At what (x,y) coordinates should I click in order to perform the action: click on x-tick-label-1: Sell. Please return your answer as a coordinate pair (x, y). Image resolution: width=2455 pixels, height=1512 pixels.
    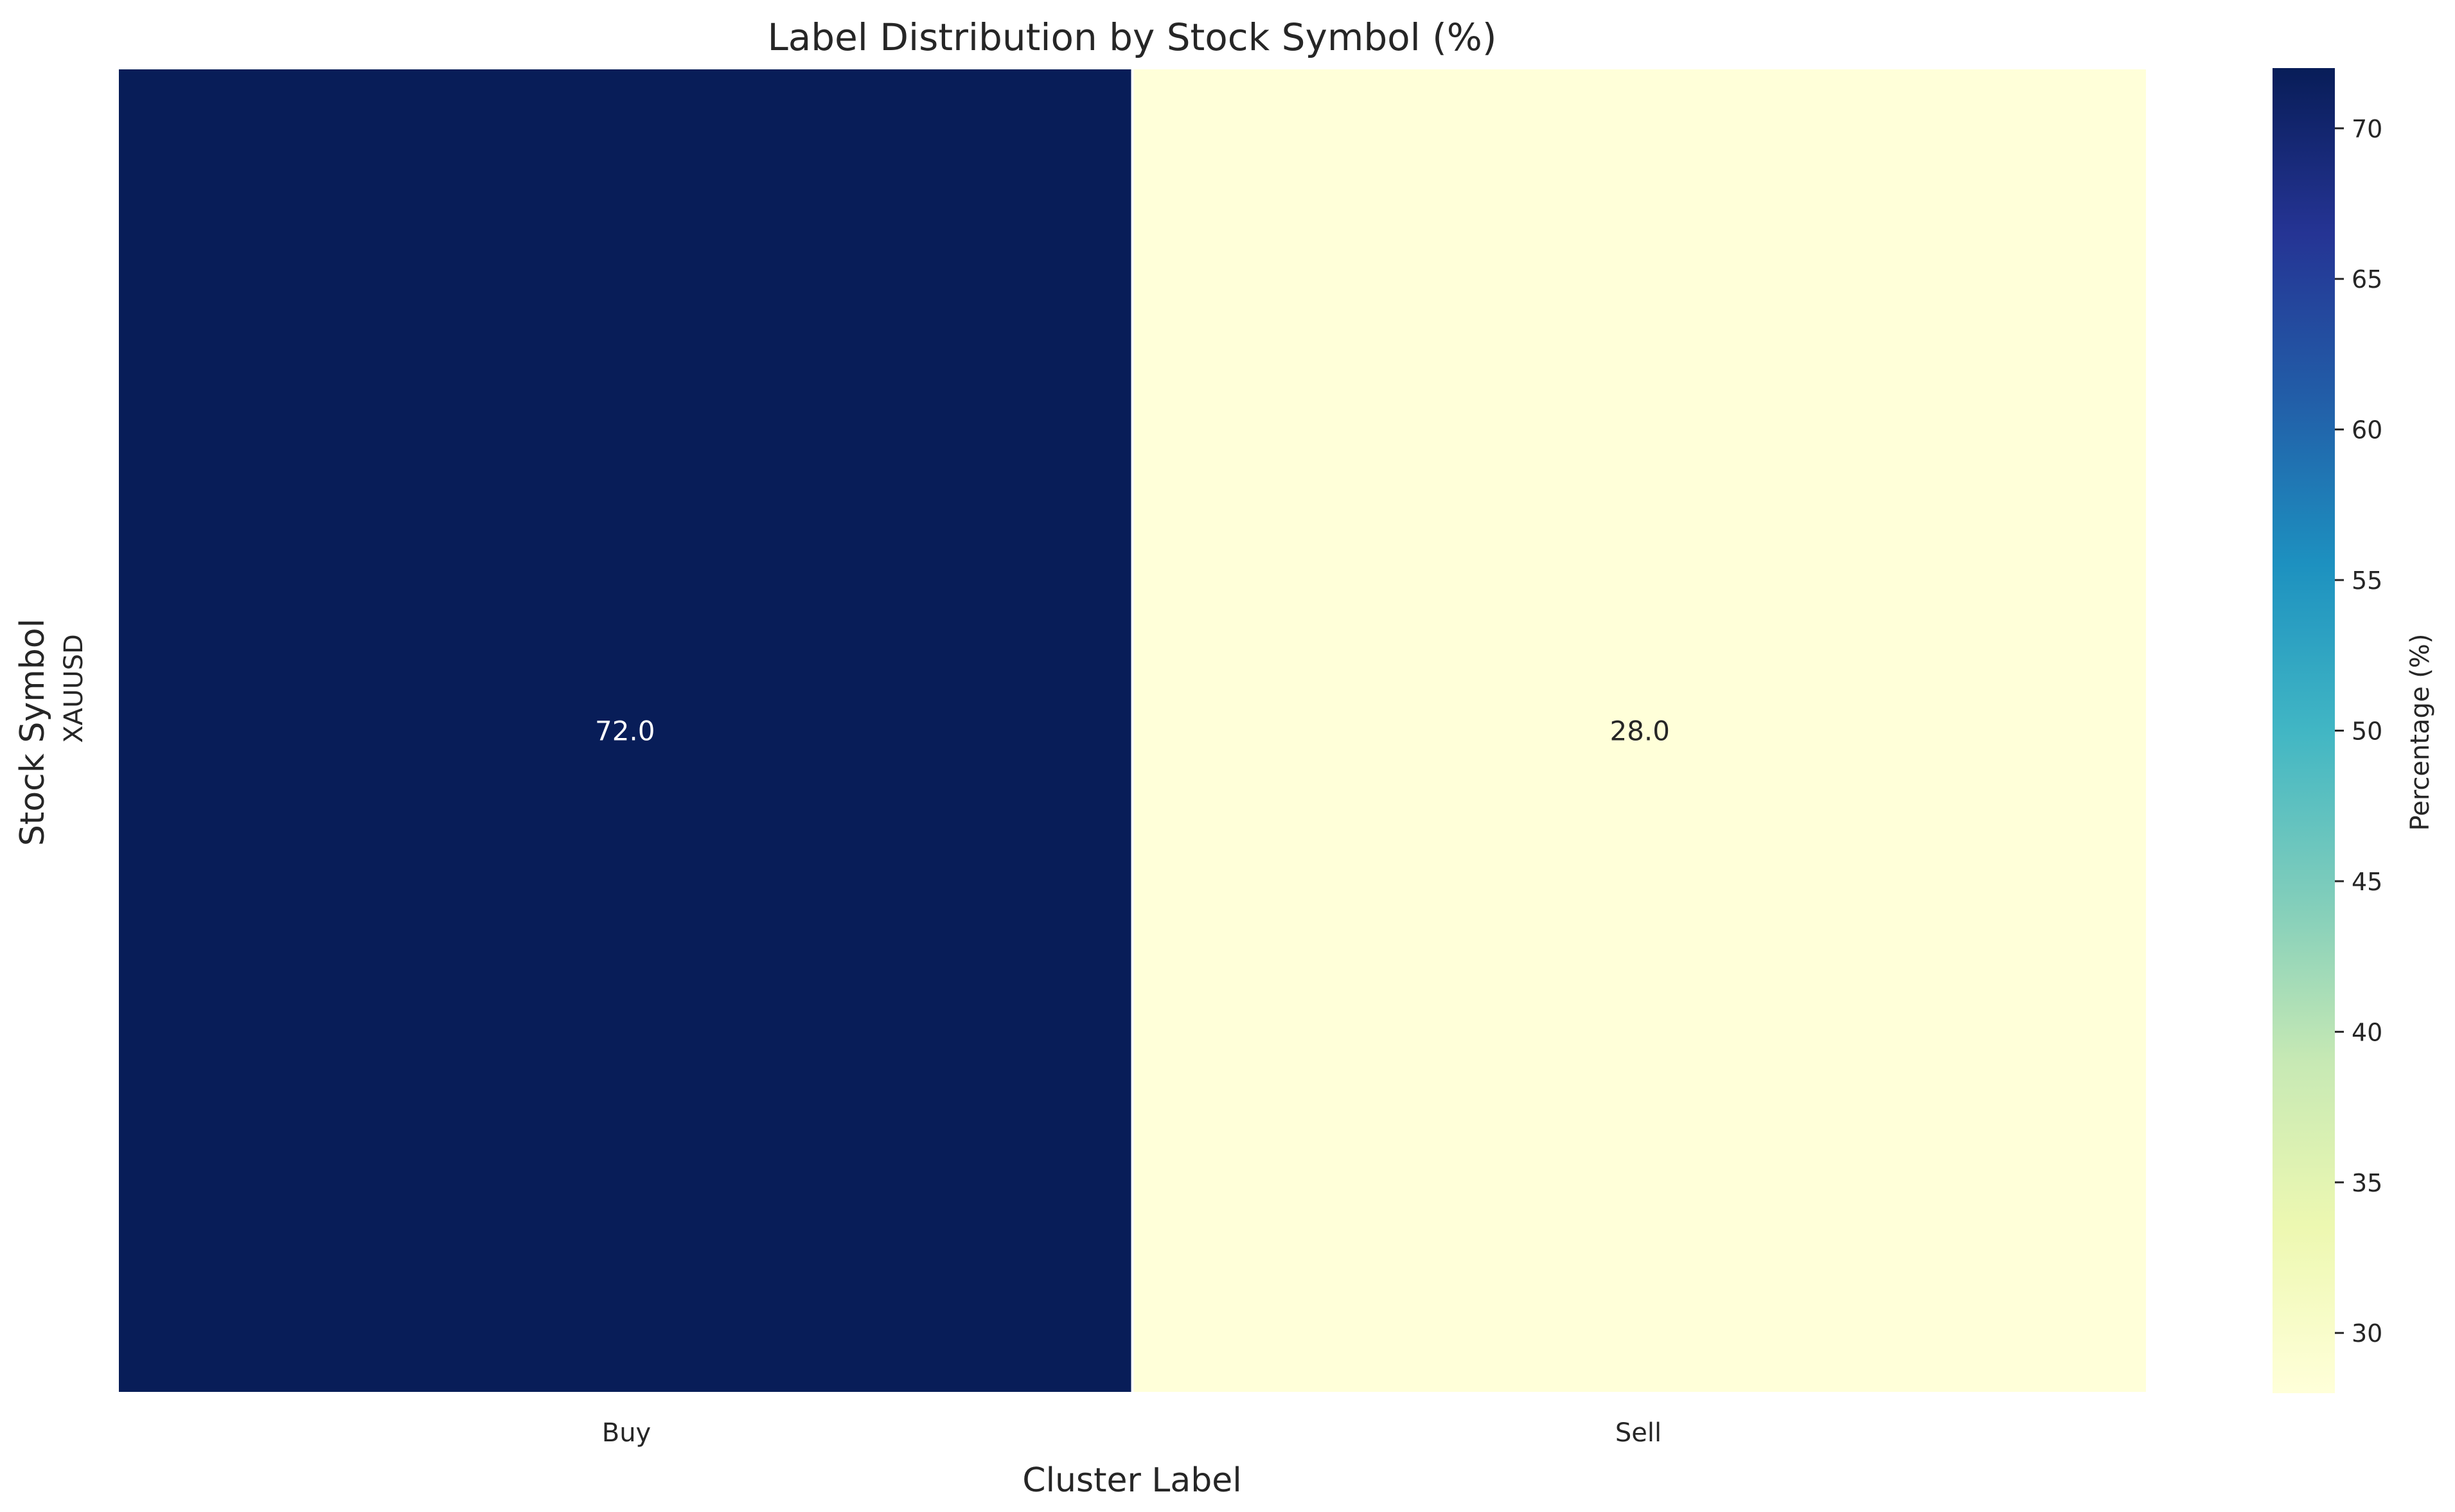
    Looking at the image, I should click on (1638, 1433).